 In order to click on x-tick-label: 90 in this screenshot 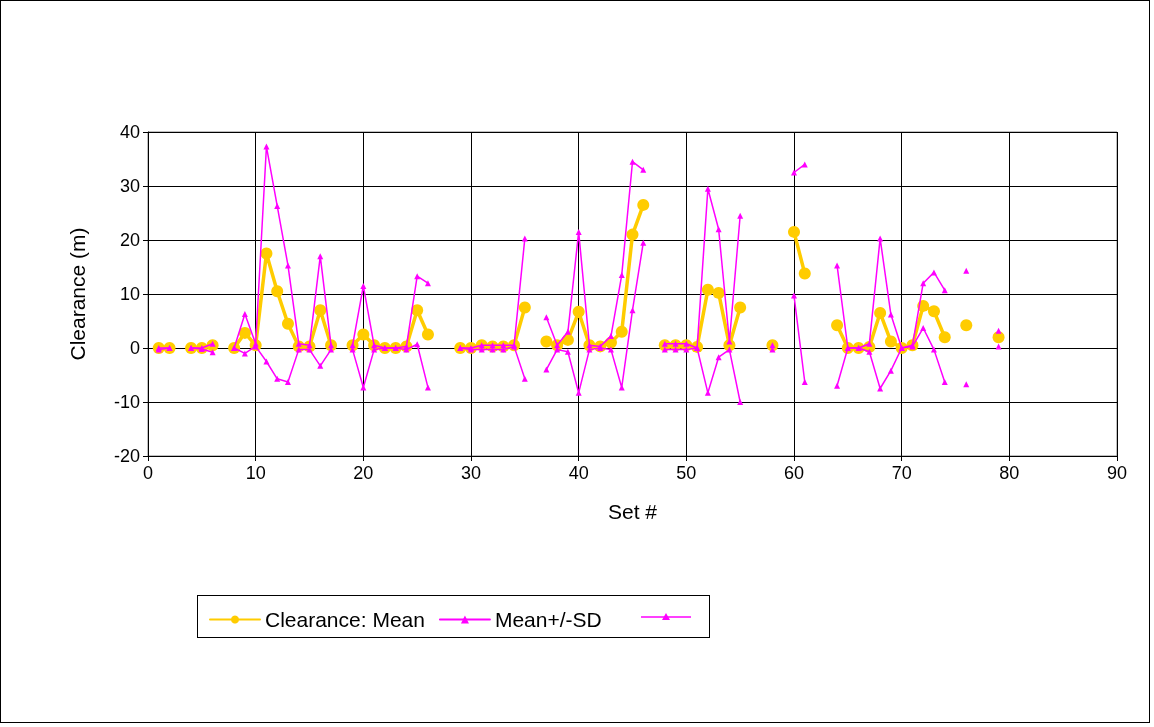, I will do `click(1117, 473)`.